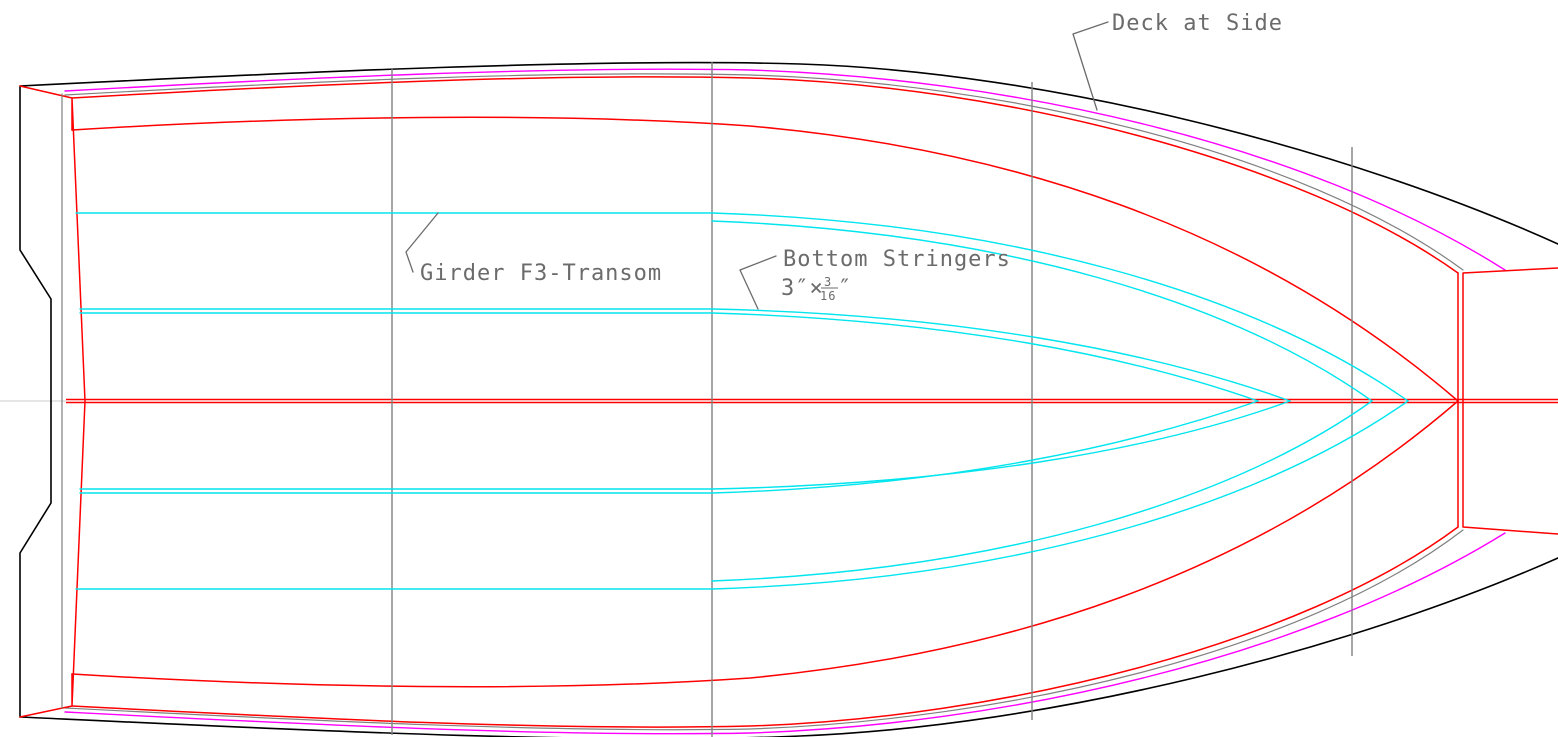 The image size is (1558, 737). Describe the element at coordinates (845, 288) in the screenshot. I see `stringer-size-suffix: ″` at that location.